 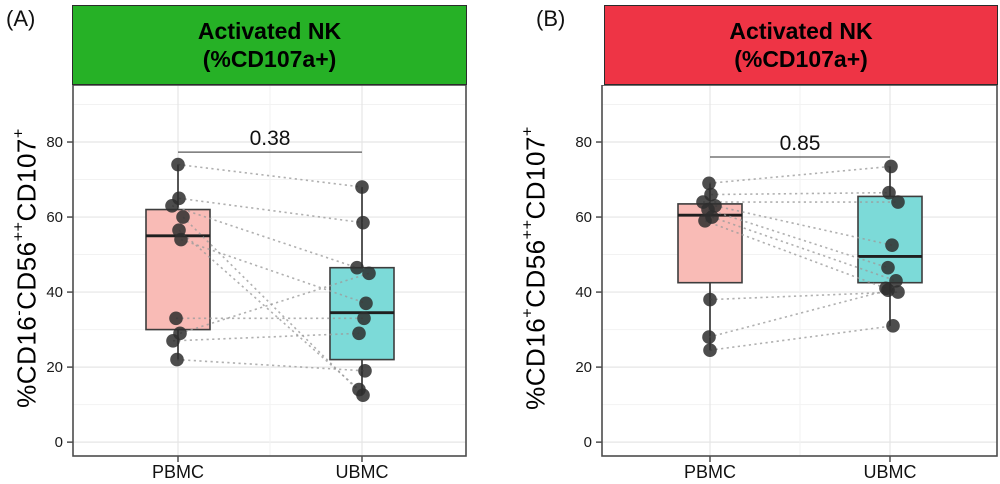 I want to click on pvalue-label: 0.85, so click(x=800, y=143).